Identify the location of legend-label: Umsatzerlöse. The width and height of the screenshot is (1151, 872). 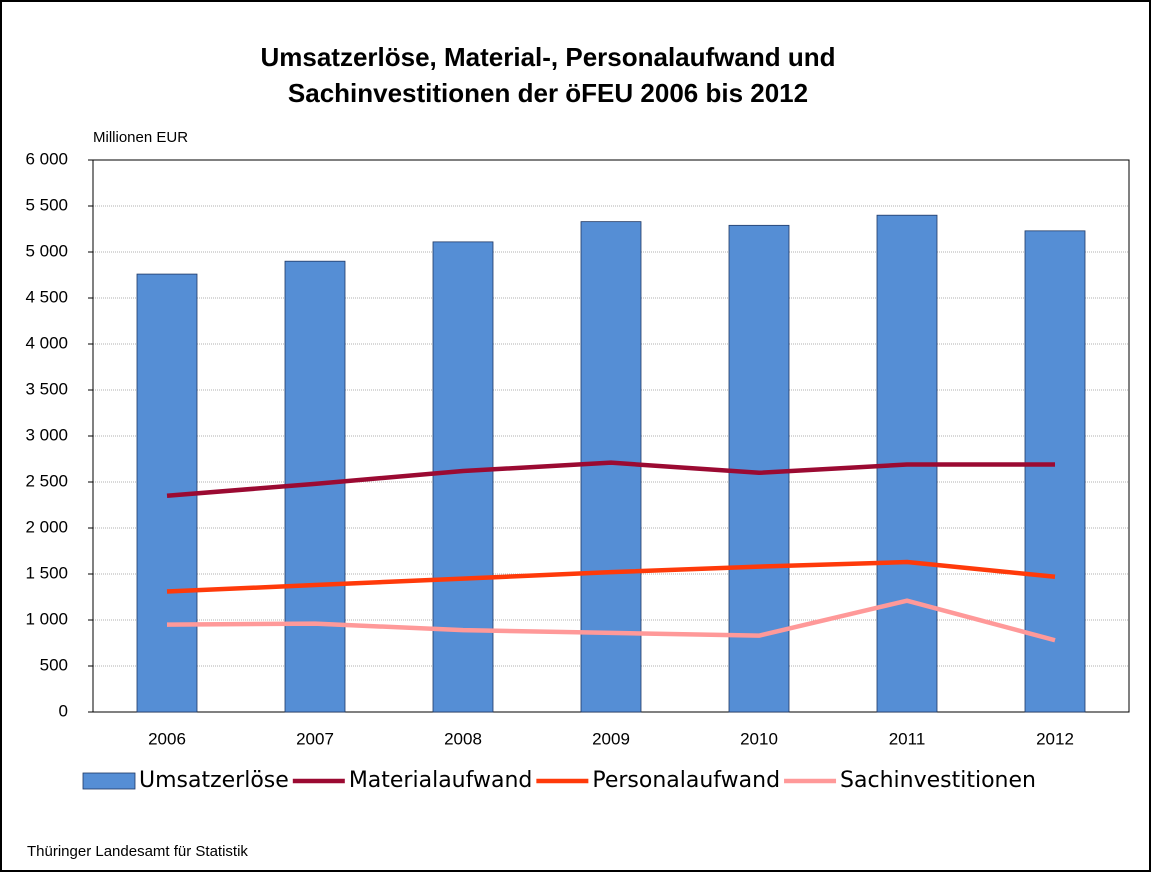
(214, 780).